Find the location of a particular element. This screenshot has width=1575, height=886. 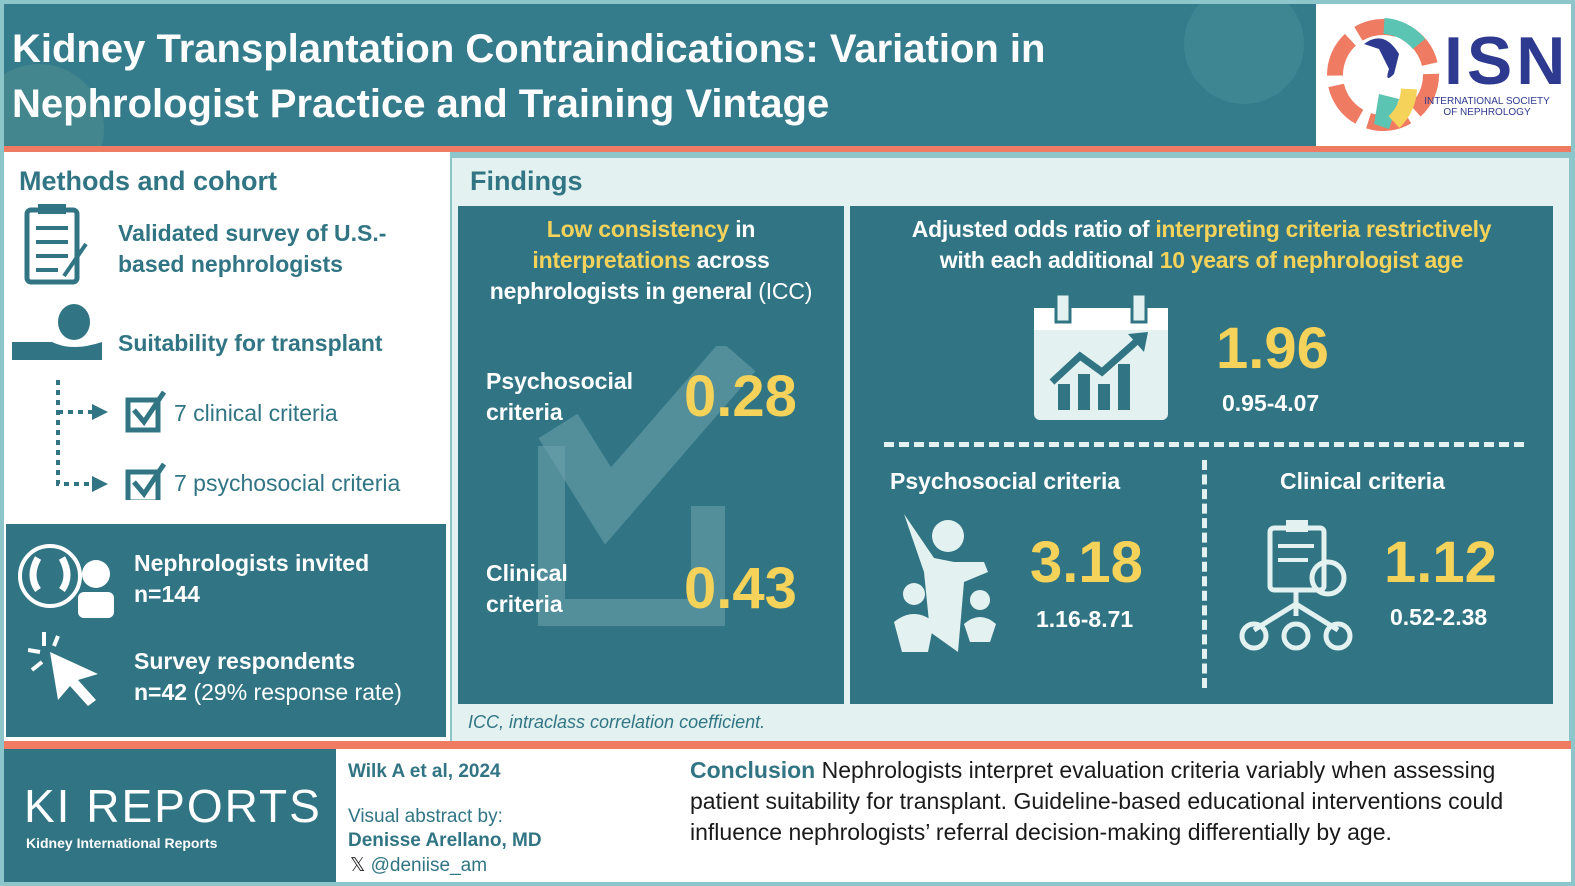

title-highlight: interpreting criteria restrictively is located at coordinates (1323, 229).